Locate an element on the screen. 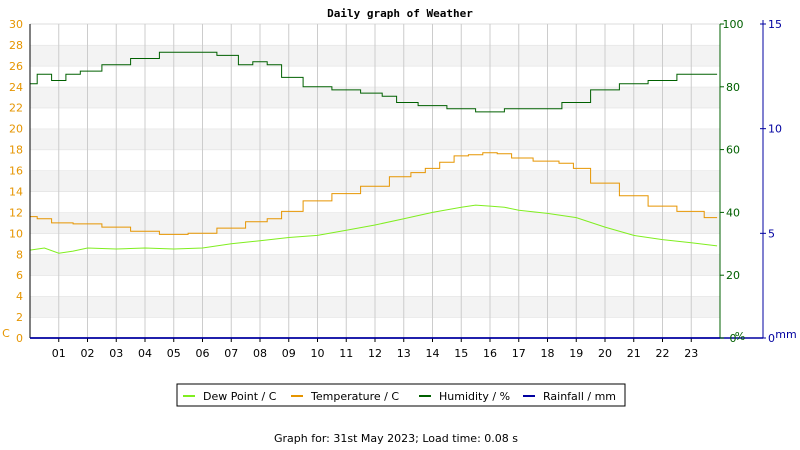 Image resolution: width=800 pixels, height=450 pixels. left-tick-label: 16 is located at coordinates (16, 171).